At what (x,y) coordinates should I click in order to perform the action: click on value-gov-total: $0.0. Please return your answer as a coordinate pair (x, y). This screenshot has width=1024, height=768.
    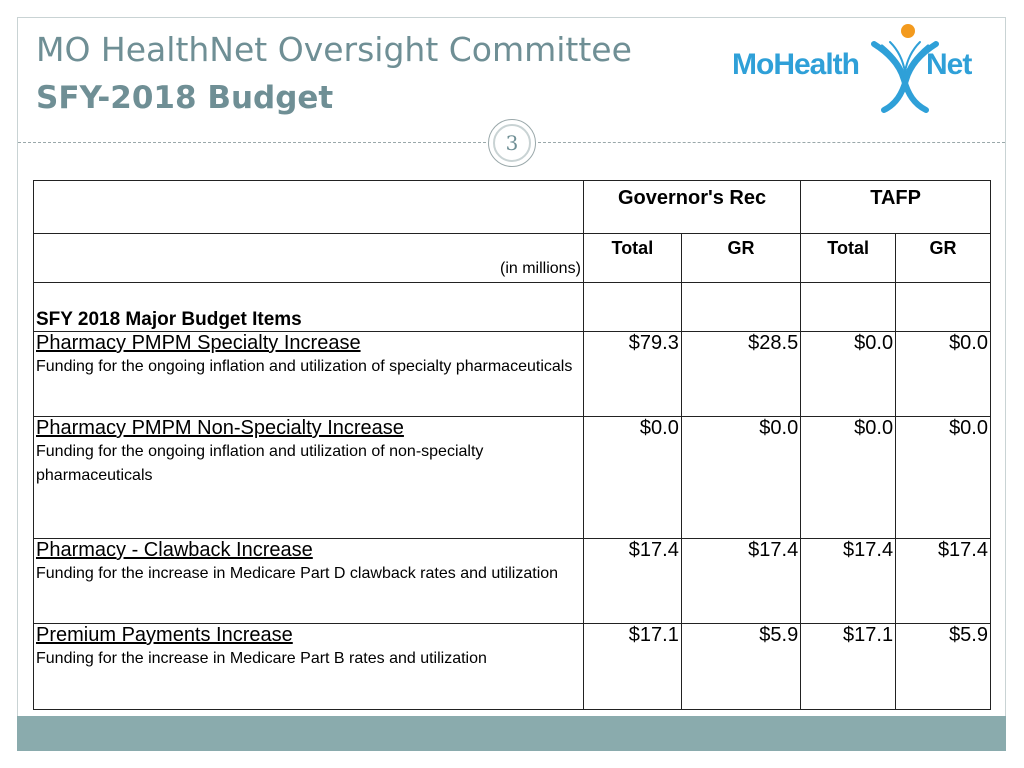
    Looking at the image, I should click on (632, 478).